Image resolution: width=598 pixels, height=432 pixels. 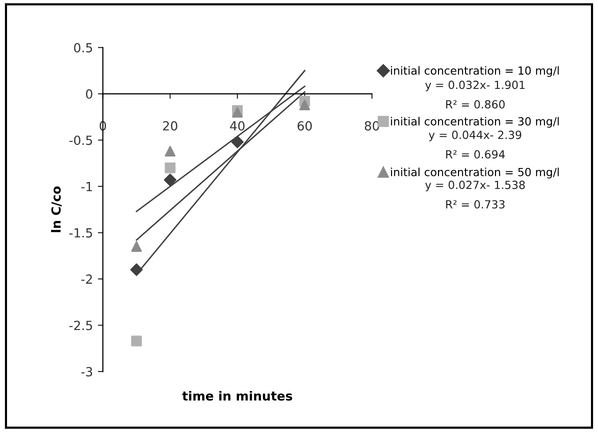 I want to click on text: R² = 0.694, so click(x=475, y=154).